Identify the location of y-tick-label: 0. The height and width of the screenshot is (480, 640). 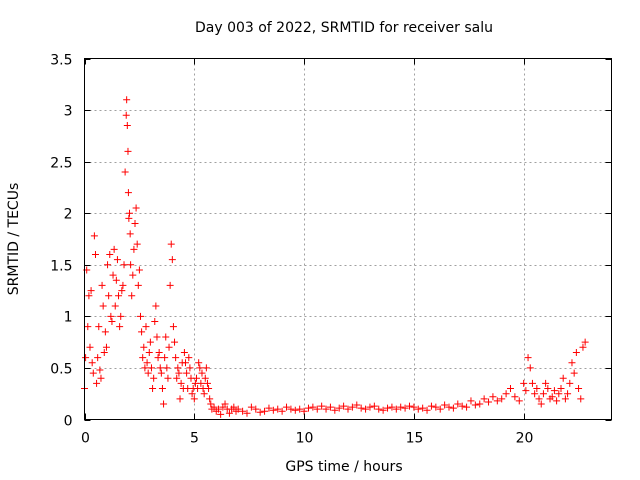
(68, 422).